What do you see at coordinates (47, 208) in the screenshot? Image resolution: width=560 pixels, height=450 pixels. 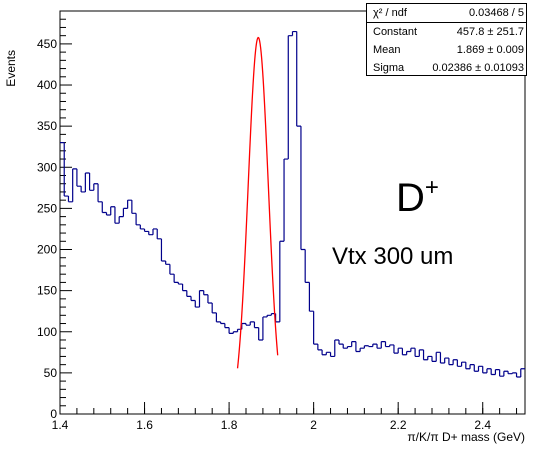 I see `y-tick-label: 250` at bounding box center [47, 208].